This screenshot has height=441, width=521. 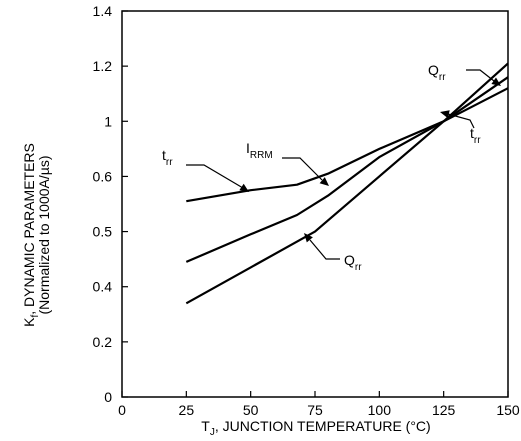 I want to click on x-axis-title-sub: J, so click(x=212, y=432).